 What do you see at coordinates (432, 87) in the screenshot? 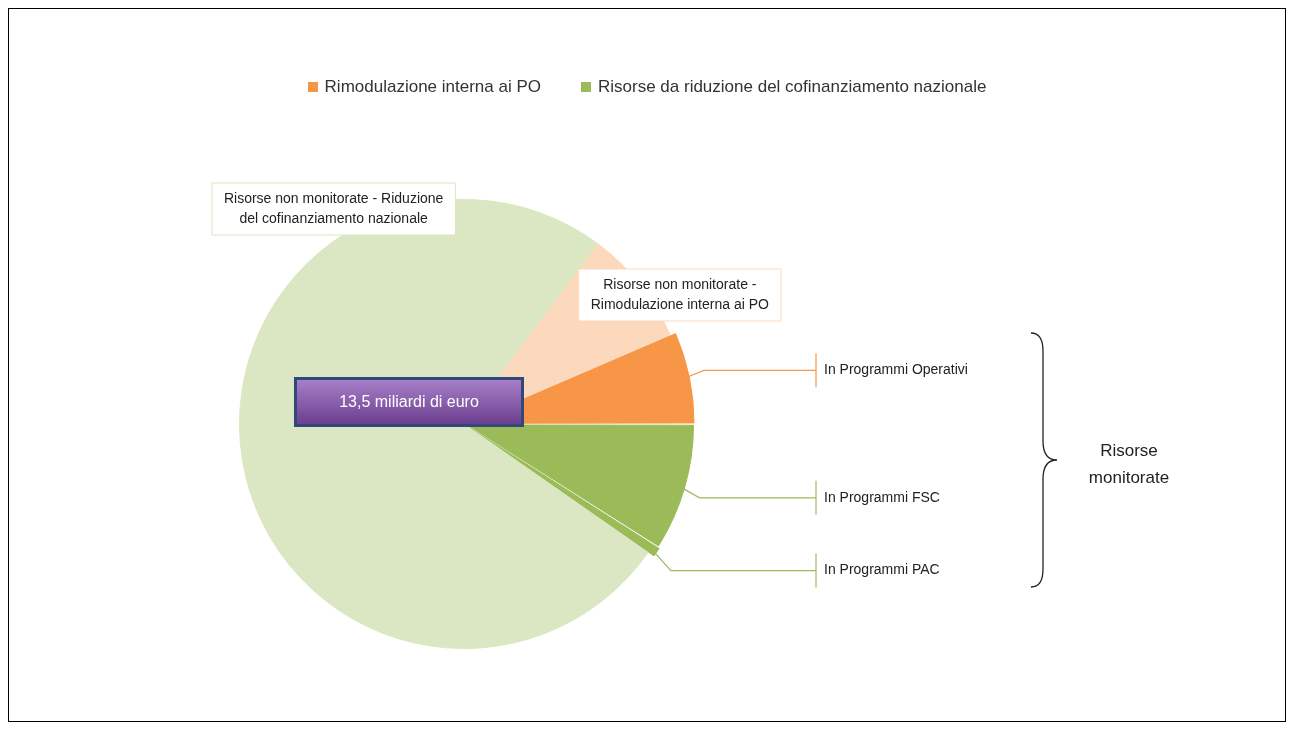
I see `text: Rimodulazione interna ai PO` at bounding box center [432, 87].